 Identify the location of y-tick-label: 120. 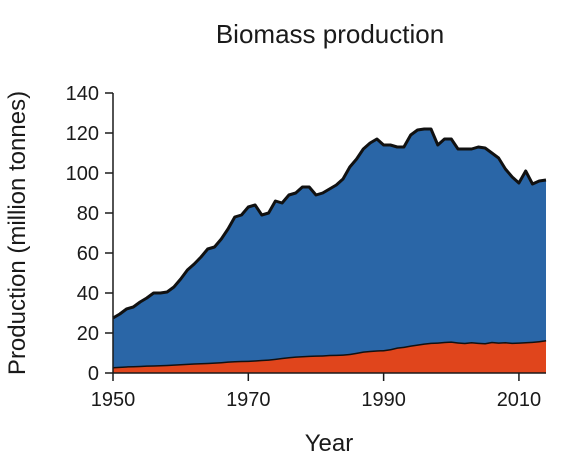
(82, 134).